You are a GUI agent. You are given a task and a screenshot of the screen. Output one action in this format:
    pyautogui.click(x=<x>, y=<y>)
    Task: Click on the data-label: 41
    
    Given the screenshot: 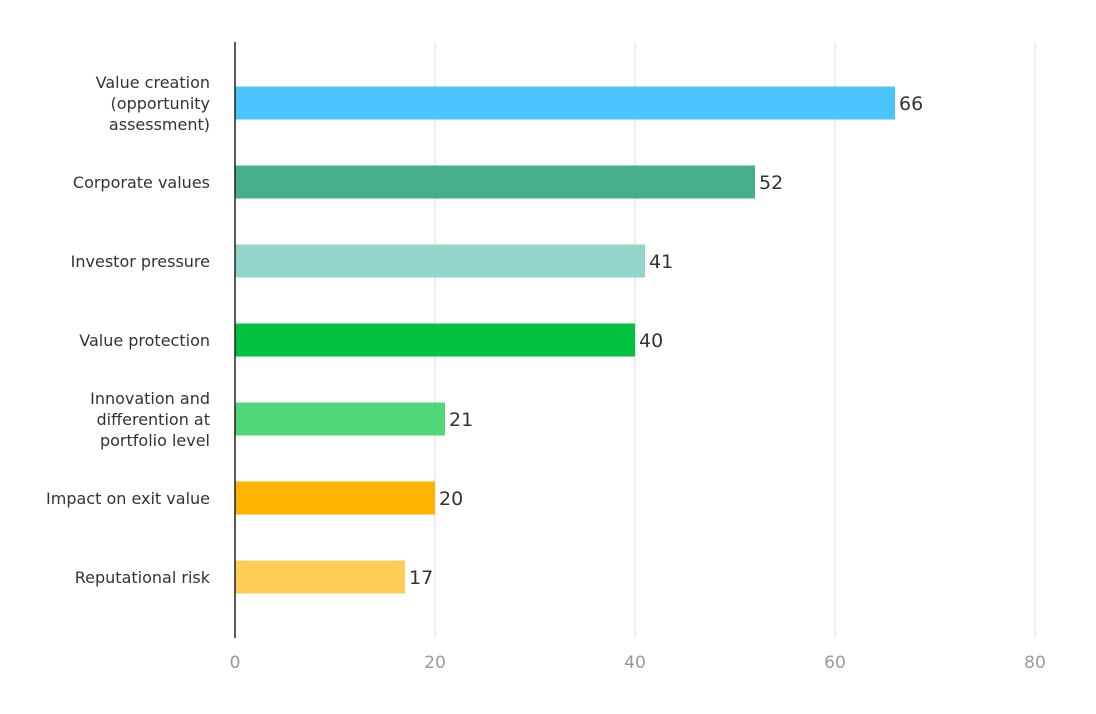 What is the action you would take?
    pyautogui.click(x=661, y=262)
    